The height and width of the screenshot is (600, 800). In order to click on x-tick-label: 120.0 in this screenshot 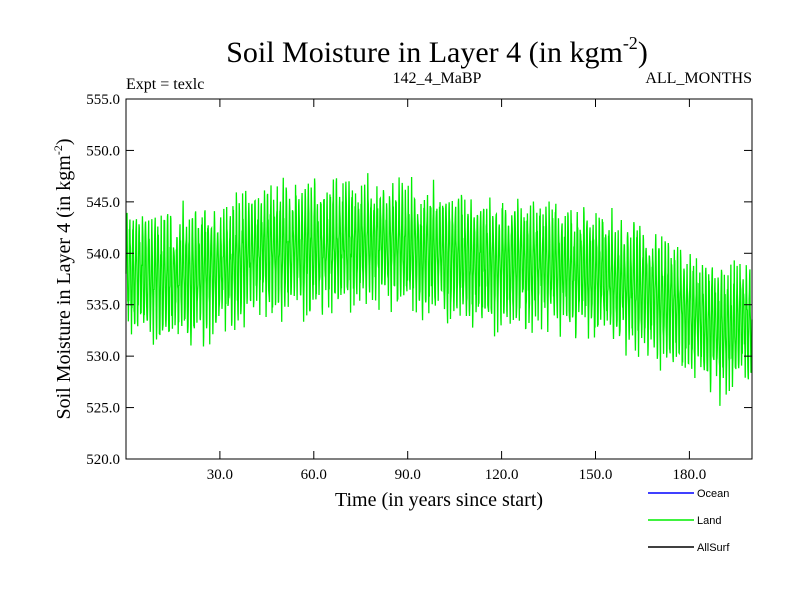, I will do `click(502, 475)`.